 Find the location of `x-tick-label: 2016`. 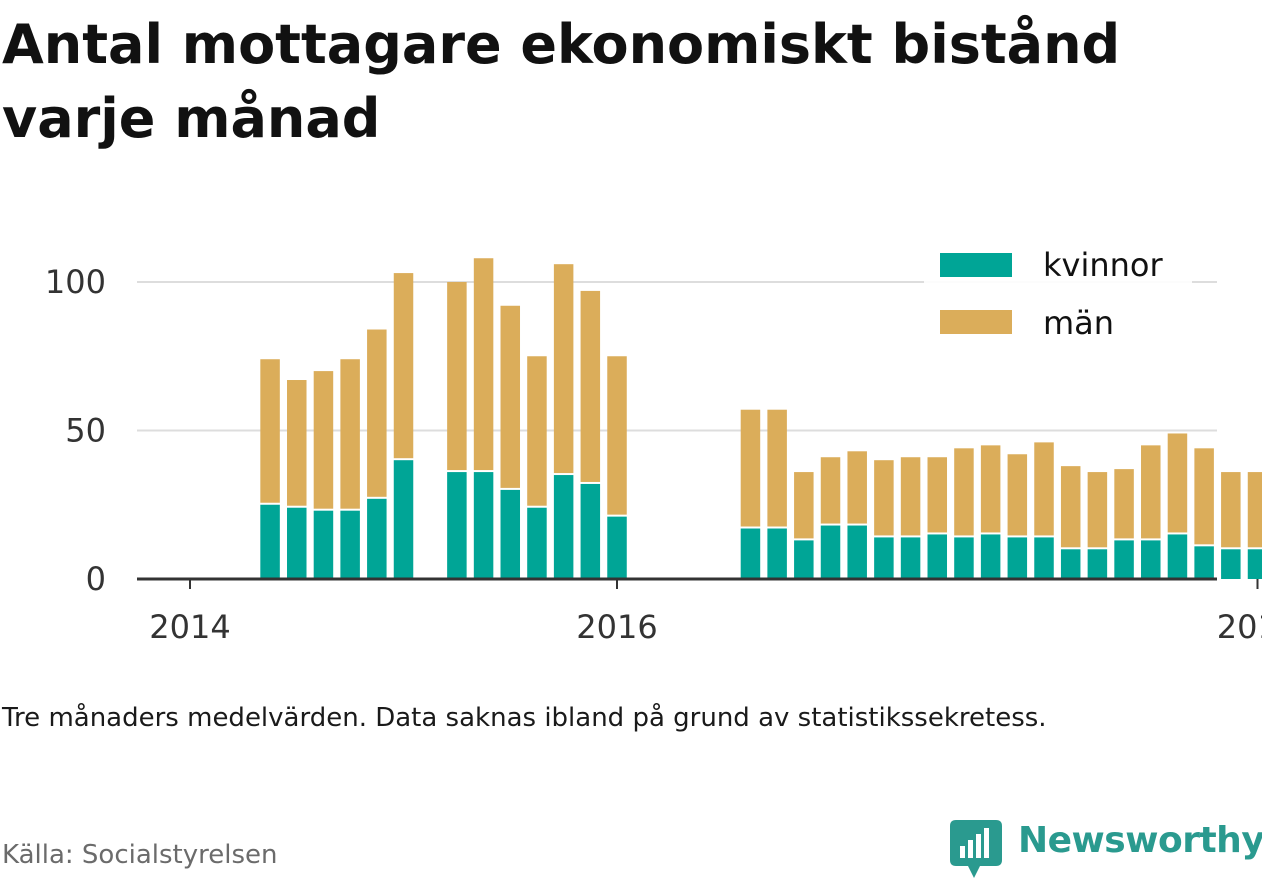

x-tick-label: 2016 is located at coordinates (616, 627).